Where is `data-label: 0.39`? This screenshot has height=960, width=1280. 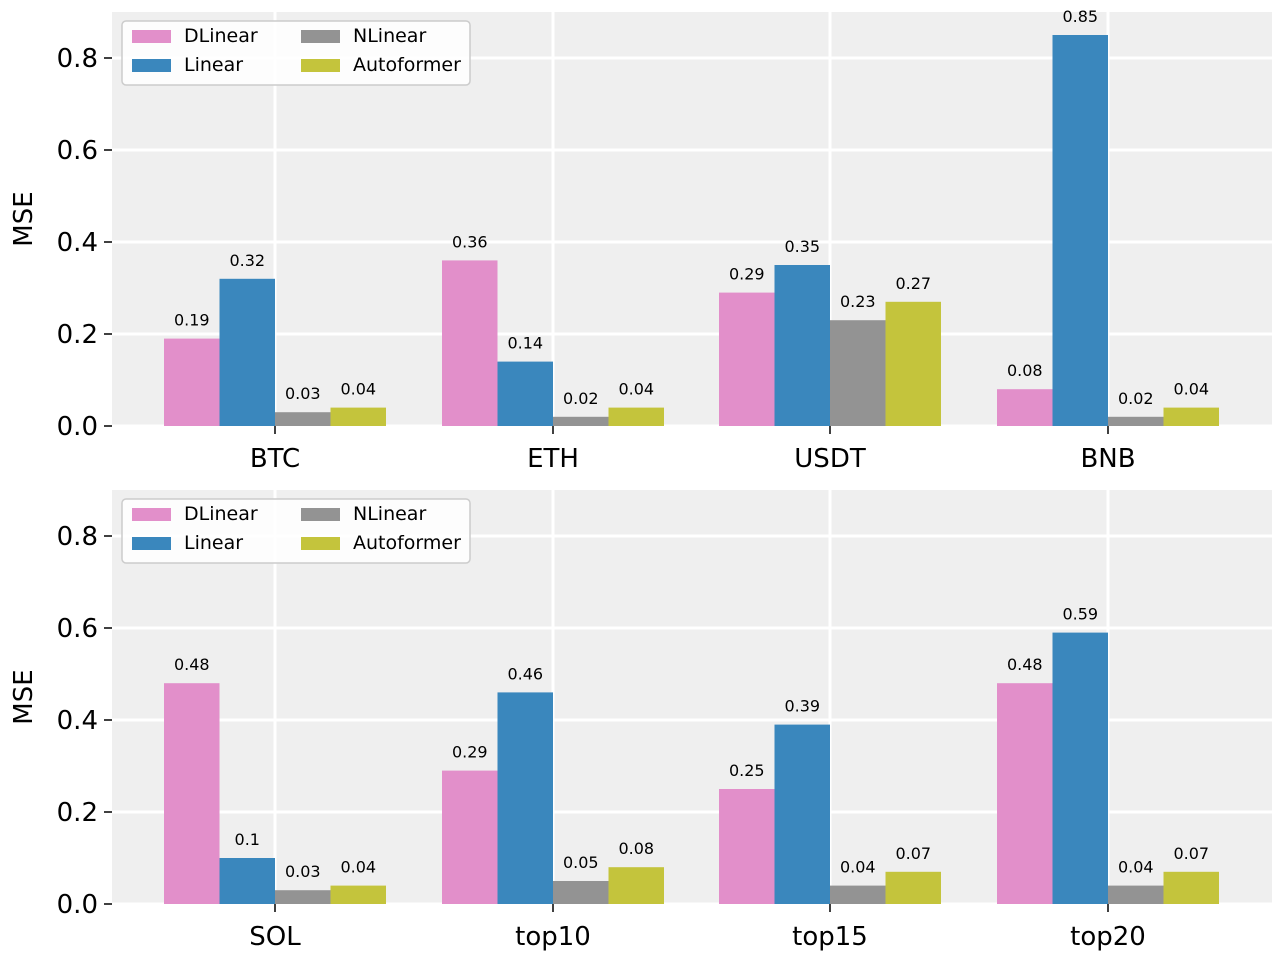 data-label: 0.39 is located at coordinates (802, 706).